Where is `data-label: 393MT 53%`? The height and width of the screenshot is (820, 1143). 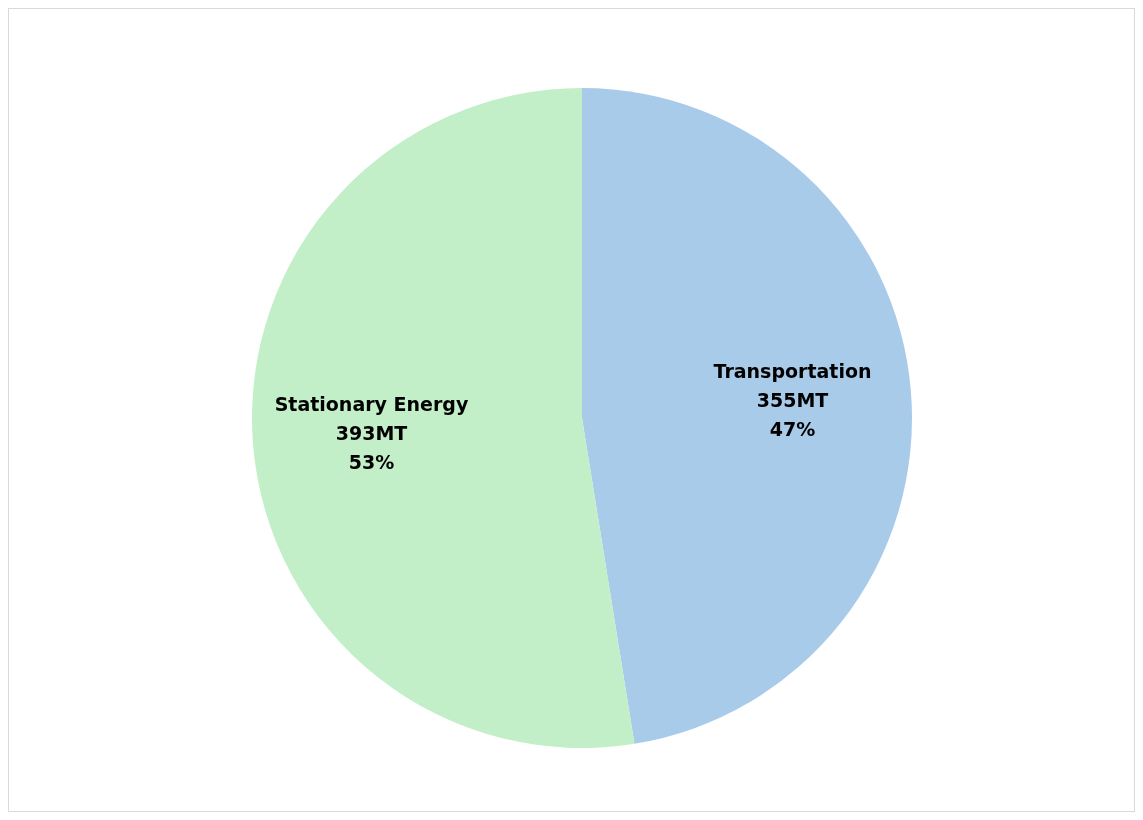
data-label: 393MT 53% is located at coordinates (371, 448).